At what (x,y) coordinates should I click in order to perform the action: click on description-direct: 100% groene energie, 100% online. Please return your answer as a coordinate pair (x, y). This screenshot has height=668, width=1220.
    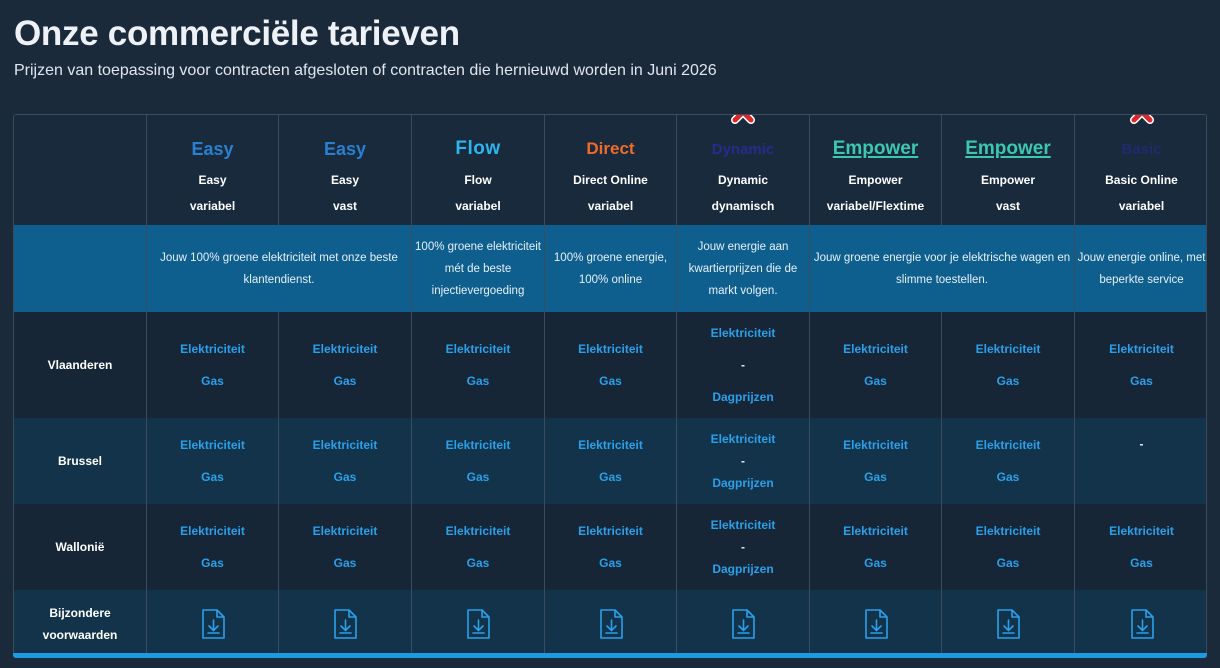
    Looking at the image, I should click on (611, 268).